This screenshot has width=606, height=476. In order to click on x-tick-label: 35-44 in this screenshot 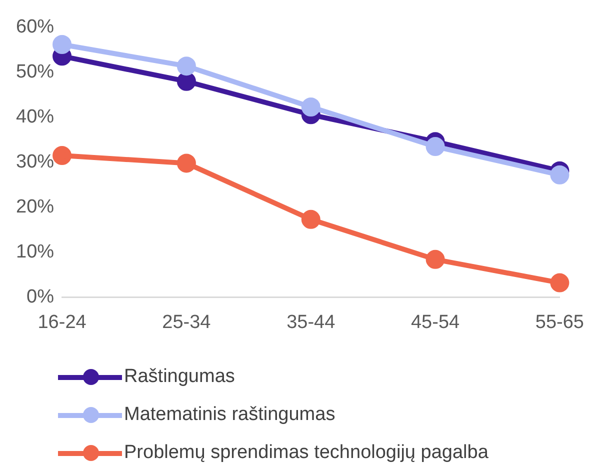, I will do `click(311, 322)`.